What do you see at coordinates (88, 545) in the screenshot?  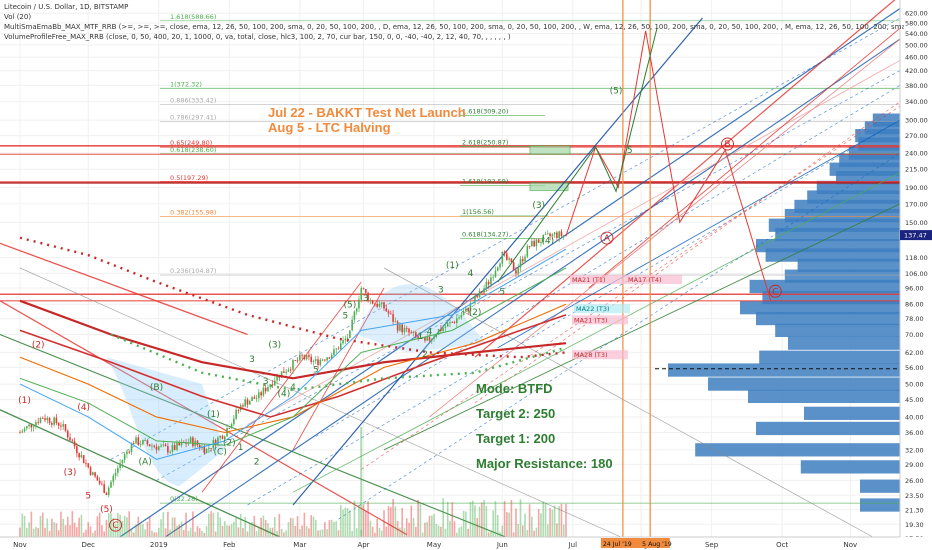 I see `time-tick-label: Dec` at bounding box center [88, 545].